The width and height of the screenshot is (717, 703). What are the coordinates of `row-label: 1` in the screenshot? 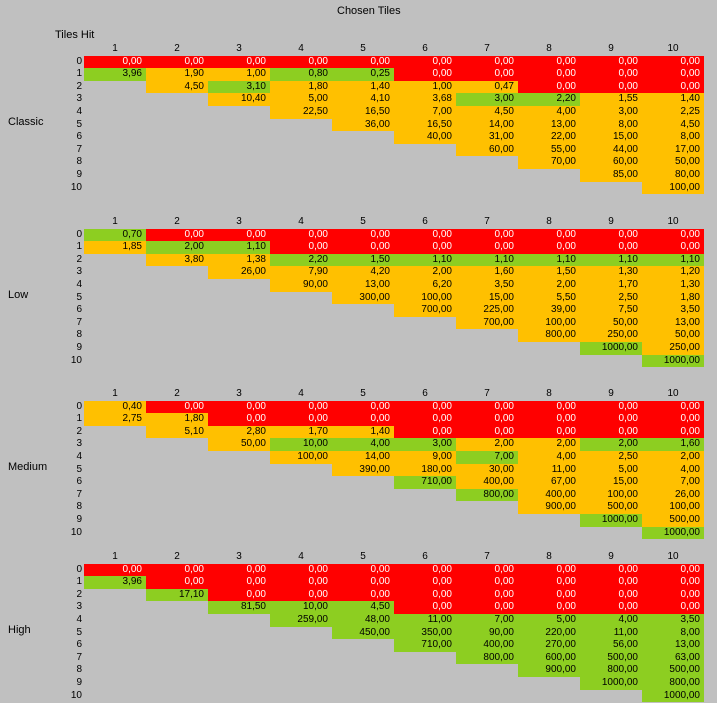 It's located at (79, 247).